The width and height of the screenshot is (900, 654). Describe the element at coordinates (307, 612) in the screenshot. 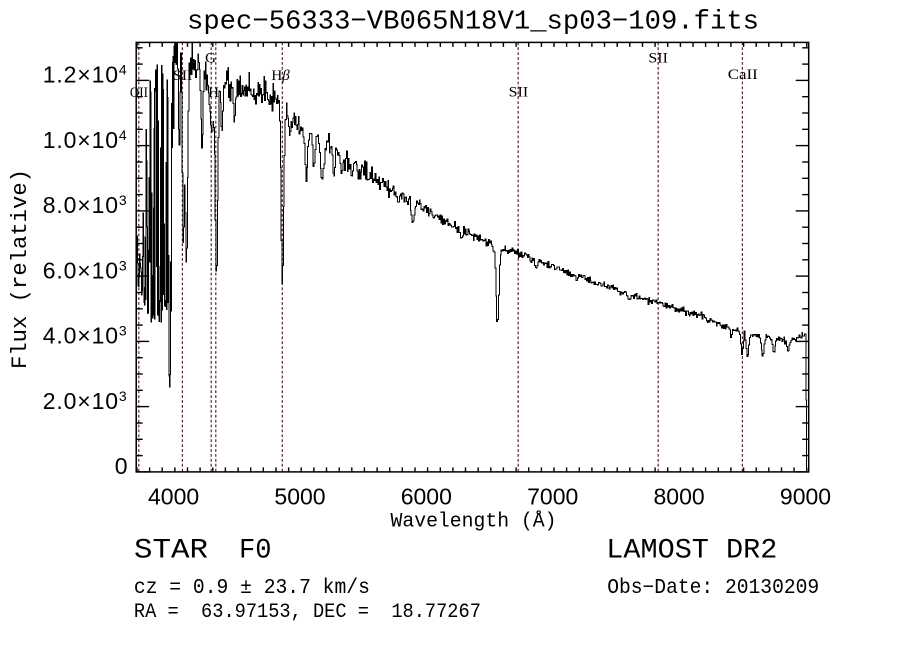

I see `svg-text:RA = 63.97153, DEC = 18.7726: RA = 63.97153, DEC = 18.77267` at that location.